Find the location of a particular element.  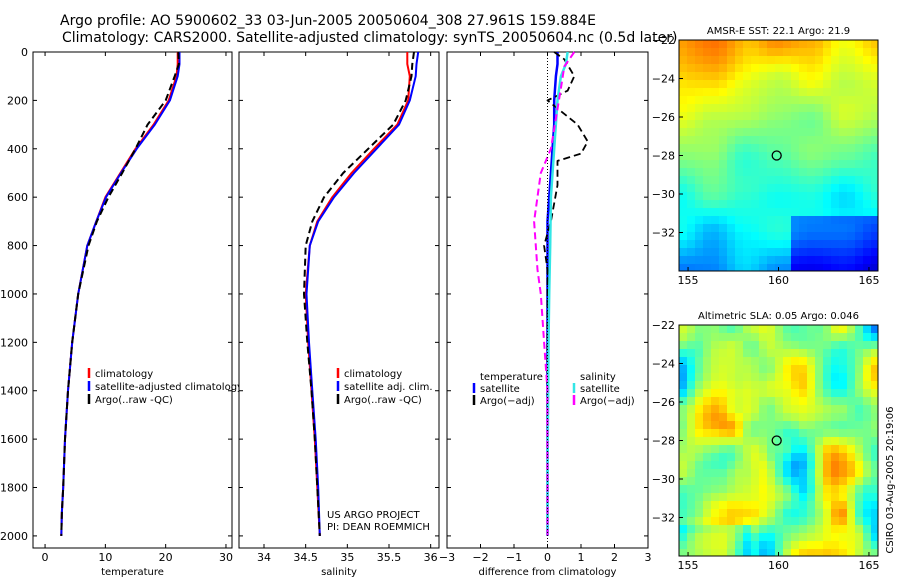

salinity-panel-xtick-label: 36 is located at coordinates (431, 557).